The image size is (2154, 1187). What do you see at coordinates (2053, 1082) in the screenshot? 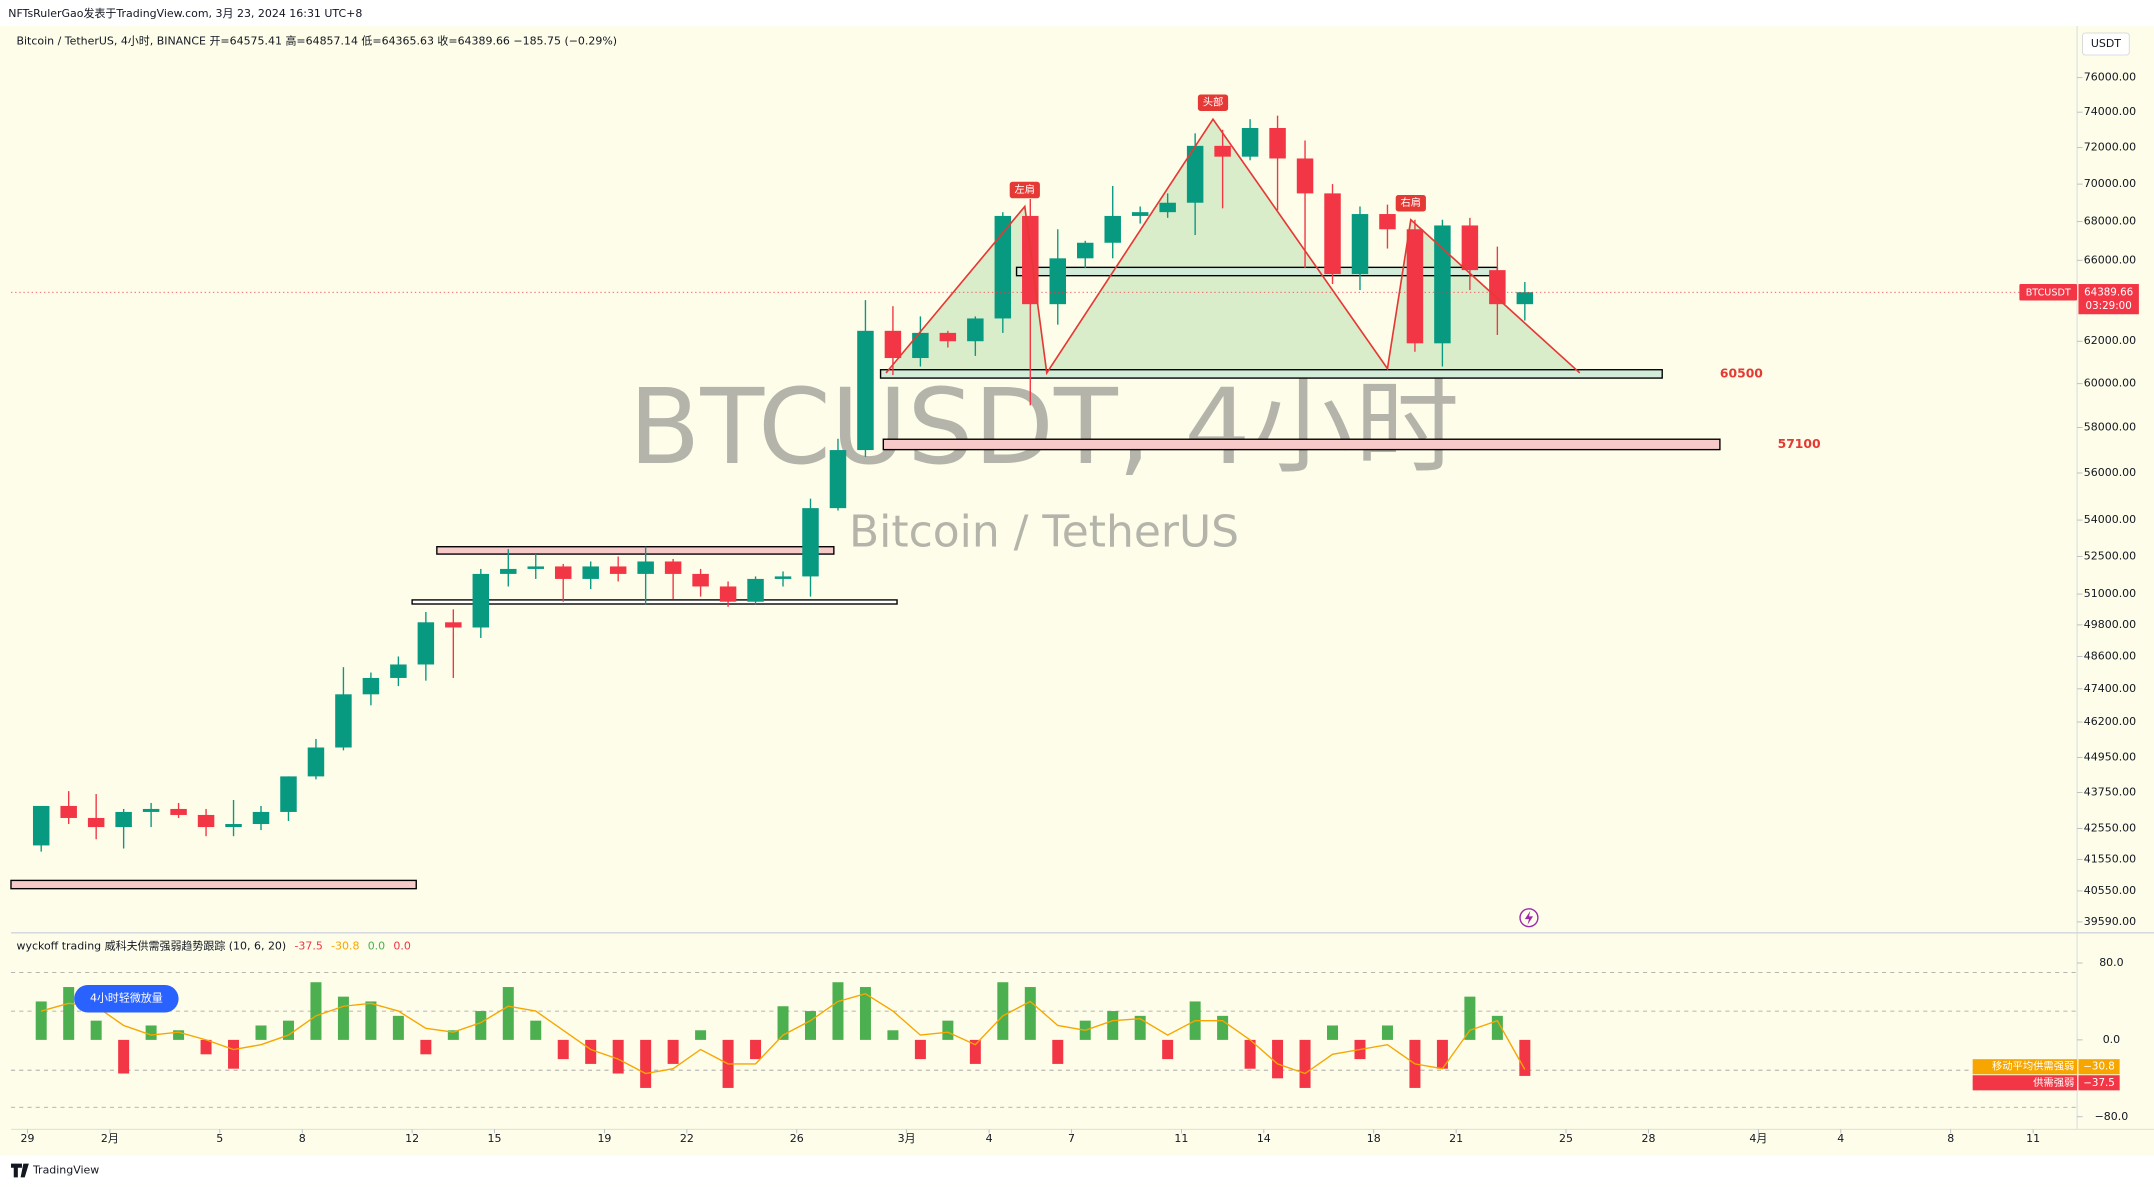
I see `series-tag-name: 供需强弱` at bounding box center [2053, 1082].